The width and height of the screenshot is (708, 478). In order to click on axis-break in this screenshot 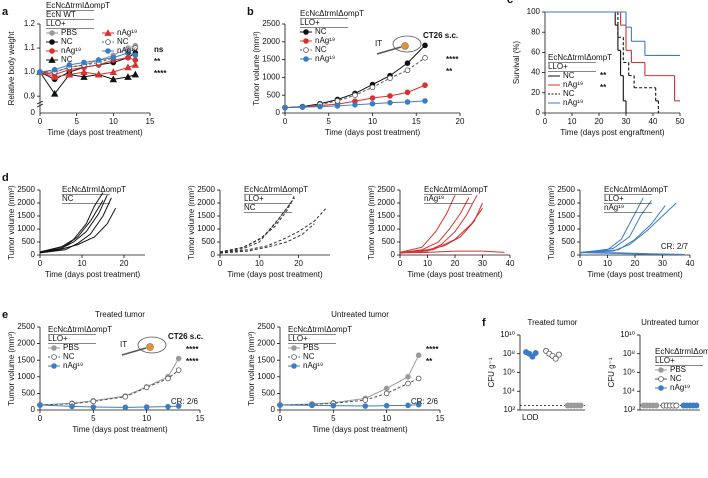, I will do `click(40, 102)`.